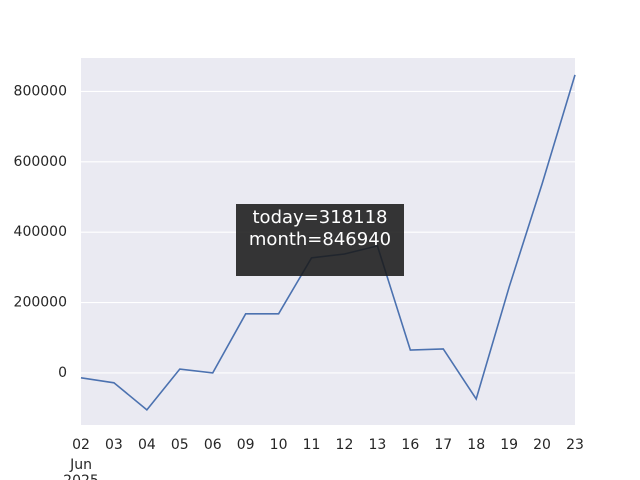 This screenshot has width=640, height=480. What do you see at coordinates (575, 445) in the screenshot?
I see `x-tick-label: 23` at bounding box center [575, 445].